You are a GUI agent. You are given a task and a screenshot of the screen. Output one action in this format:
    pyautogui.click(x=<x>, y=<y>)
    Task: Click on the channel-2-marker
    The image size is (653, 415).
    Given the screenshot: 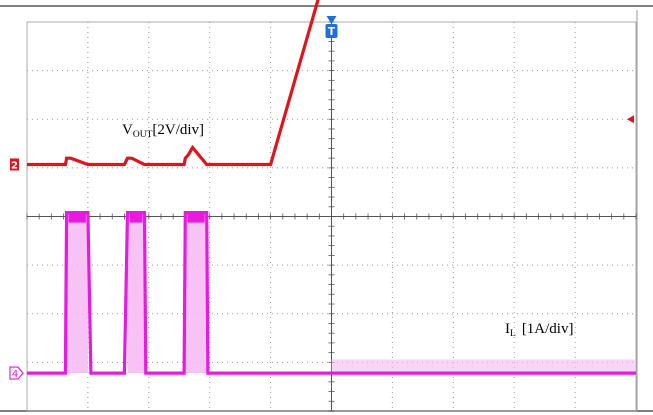 What is the action you would take?
    pyautogui.click(x=14, y=164)
    